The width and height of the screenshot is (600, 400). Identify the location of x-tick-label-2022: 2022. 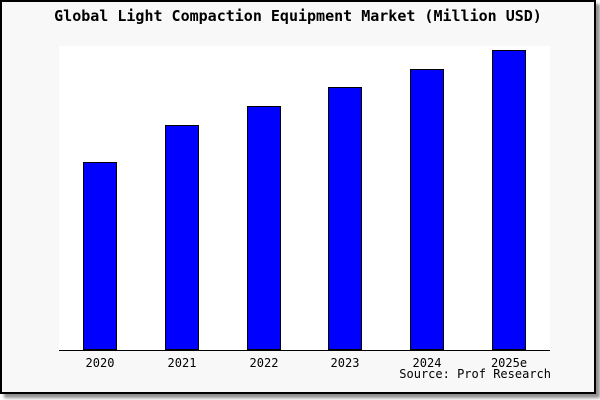
(264, 363).